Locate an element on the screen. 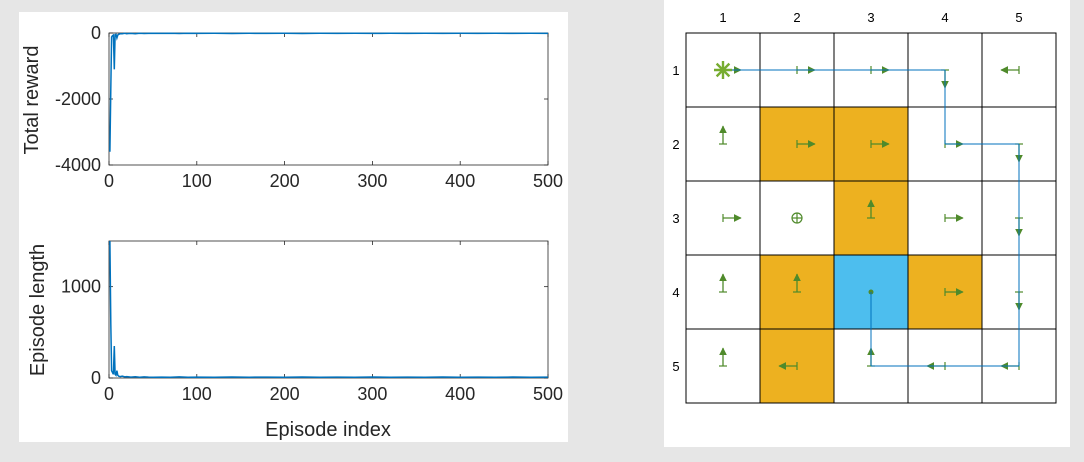  chart0-ylabel: Total reward is located at coordinates (32, 100).